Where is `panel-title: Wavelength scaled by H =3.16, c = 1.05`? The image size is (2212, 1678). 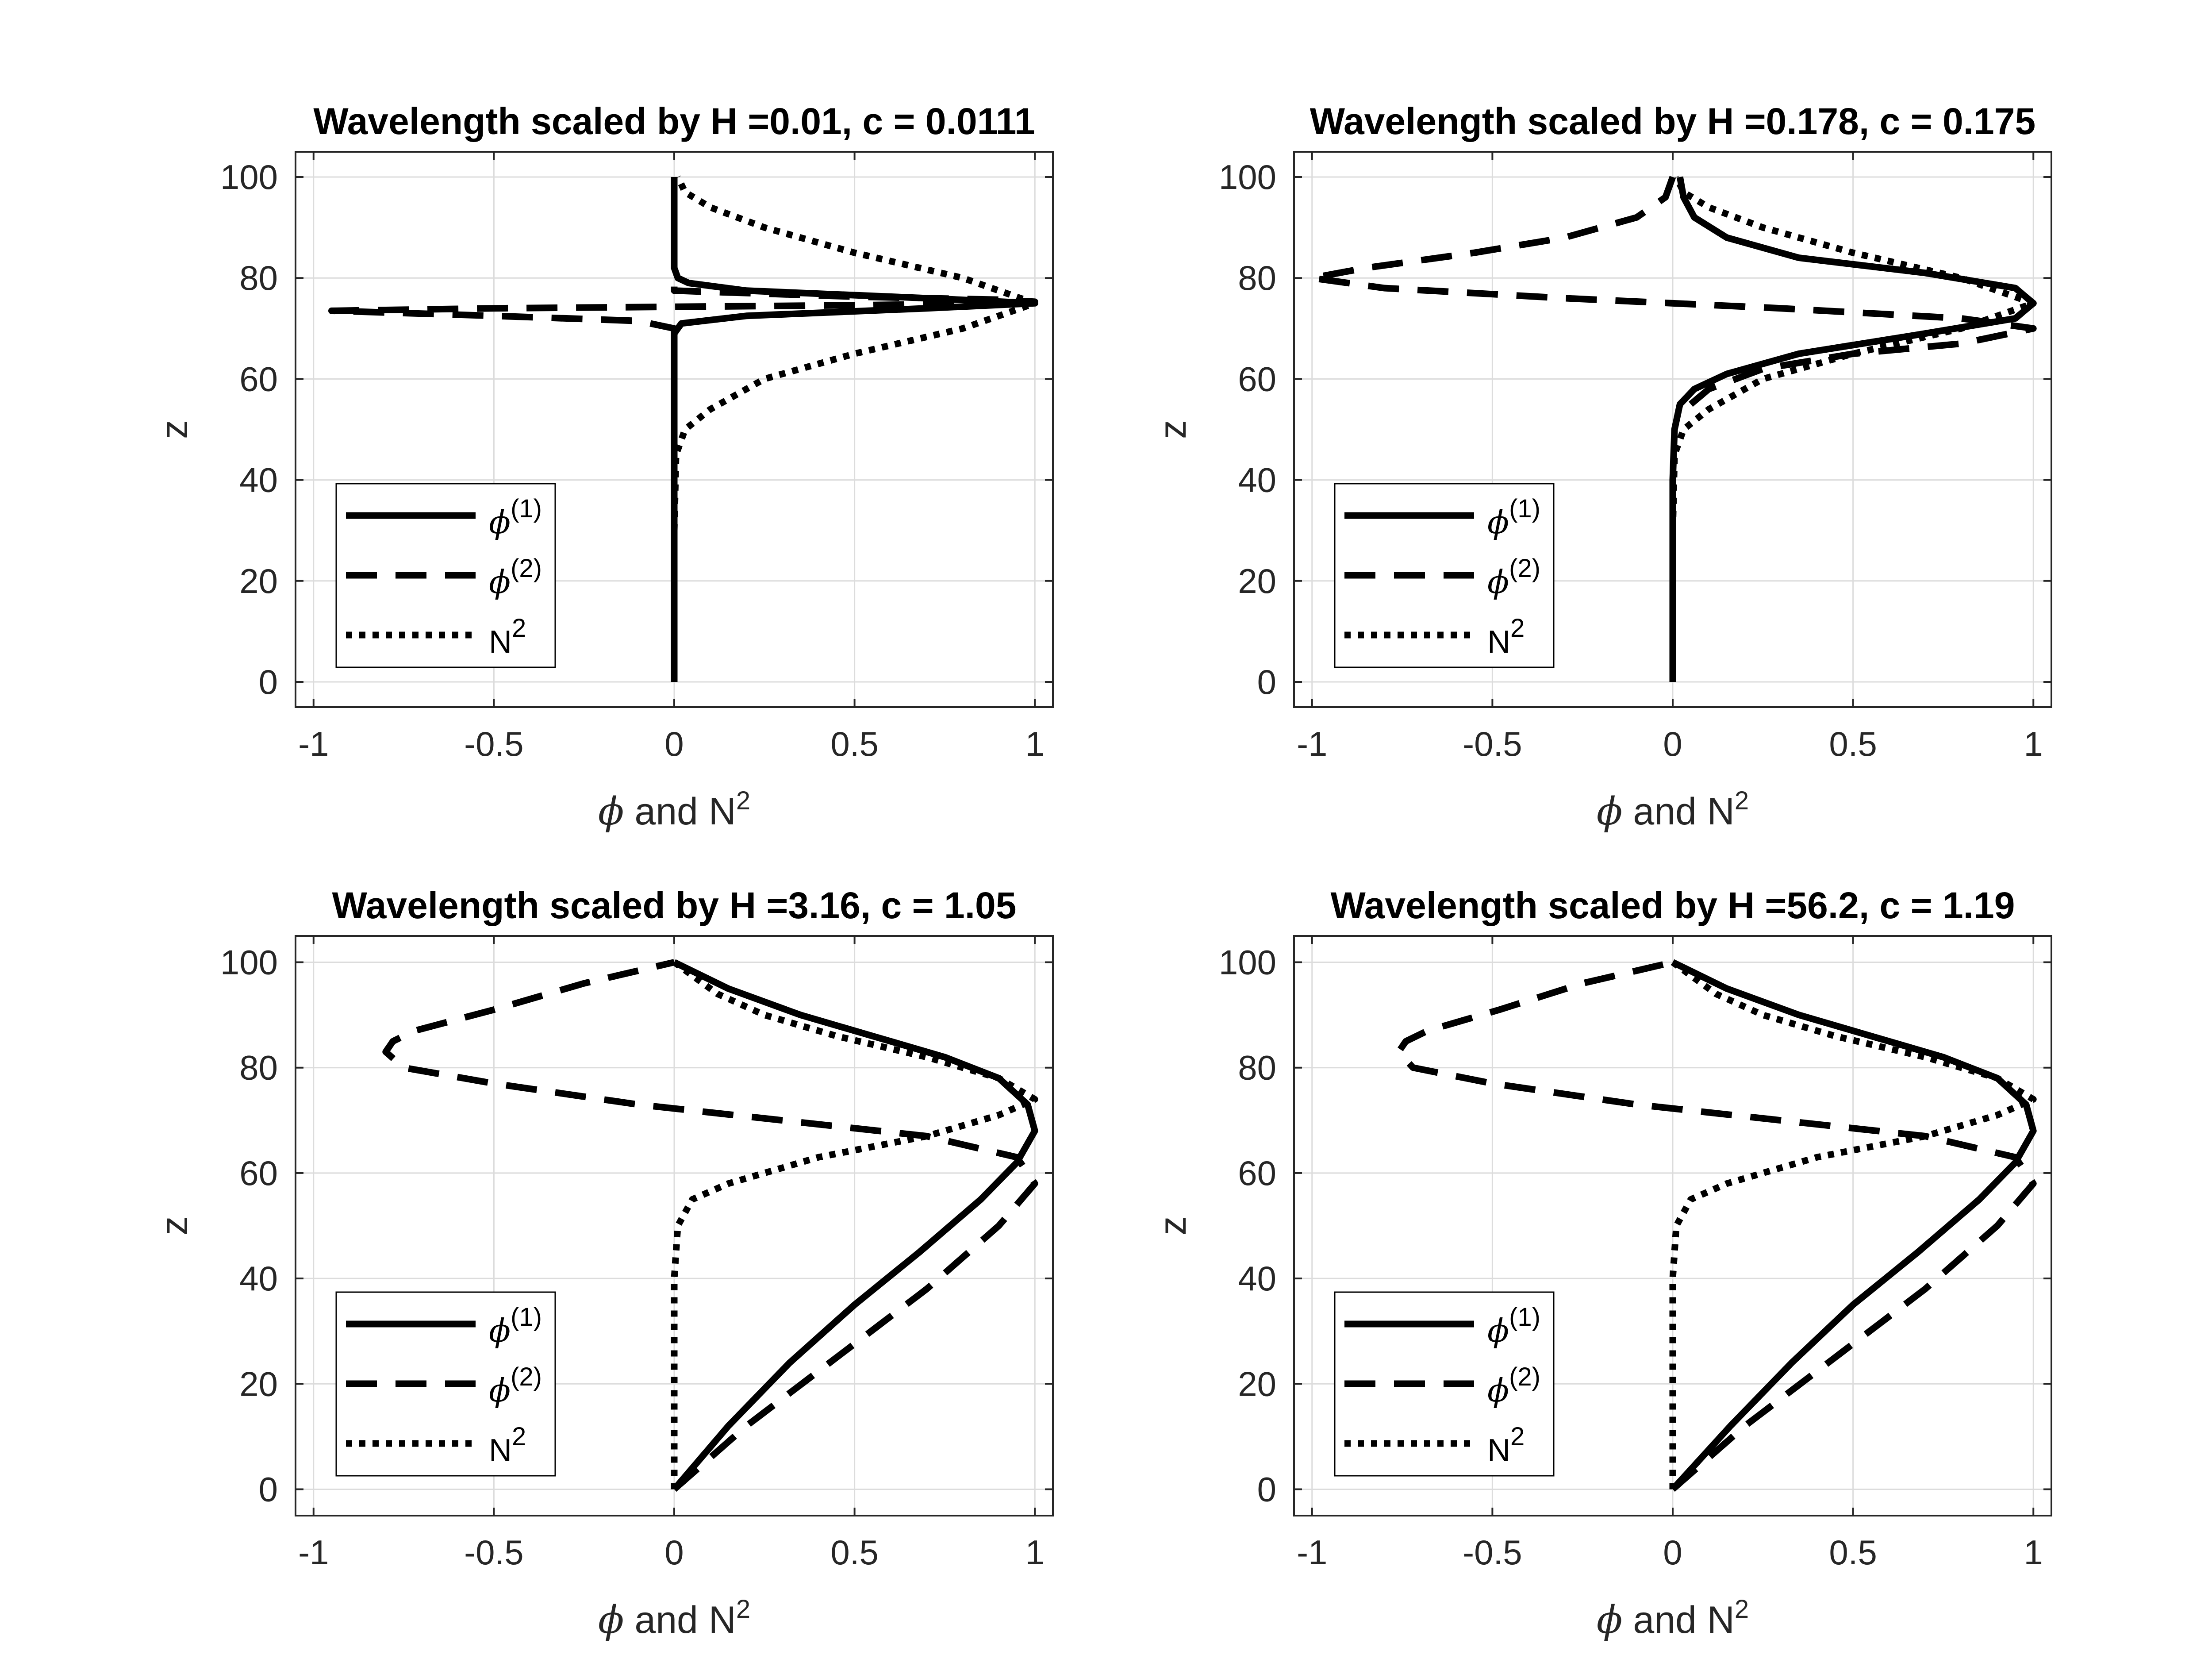
panel-title: Wavelength scaled by H =3.16, c = 1.05 is located at coordinates (675, 905).